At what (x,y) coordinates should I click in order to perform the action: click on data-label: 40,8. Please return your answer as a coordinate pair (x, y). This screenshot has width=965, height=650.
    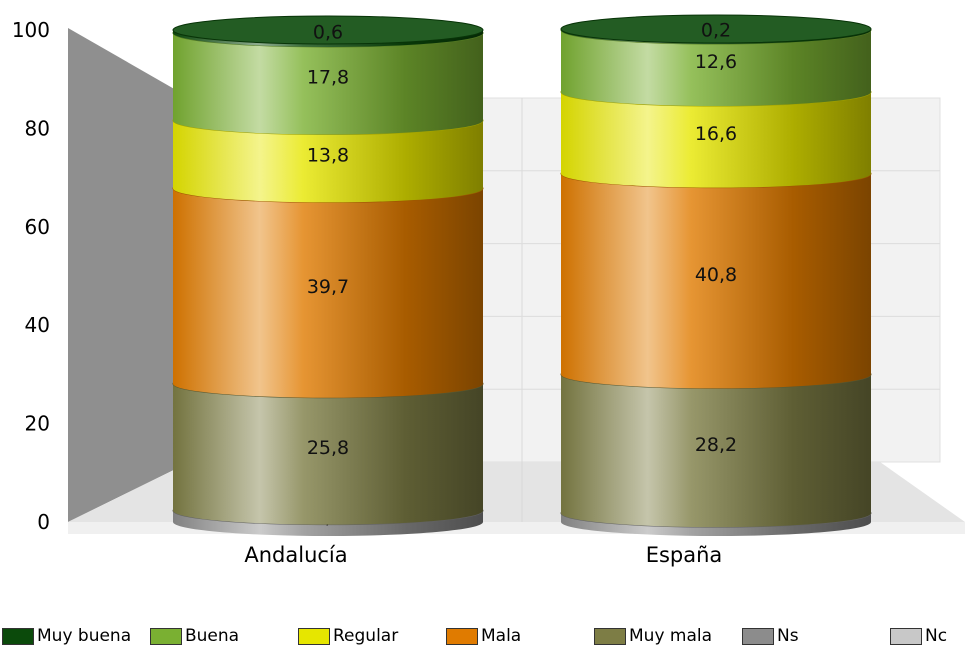
    Looking at the image, I should click on (716, 275).